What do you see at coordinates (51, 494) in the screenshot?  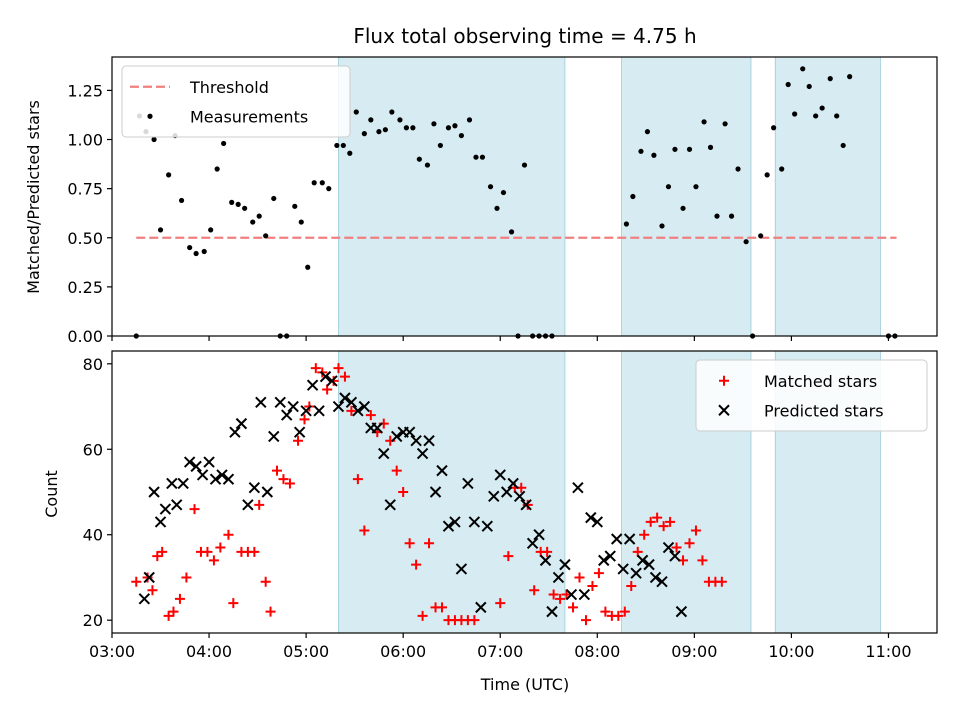 I see `bottom-y-axis-label: Count` at bounding box center [51, 494].